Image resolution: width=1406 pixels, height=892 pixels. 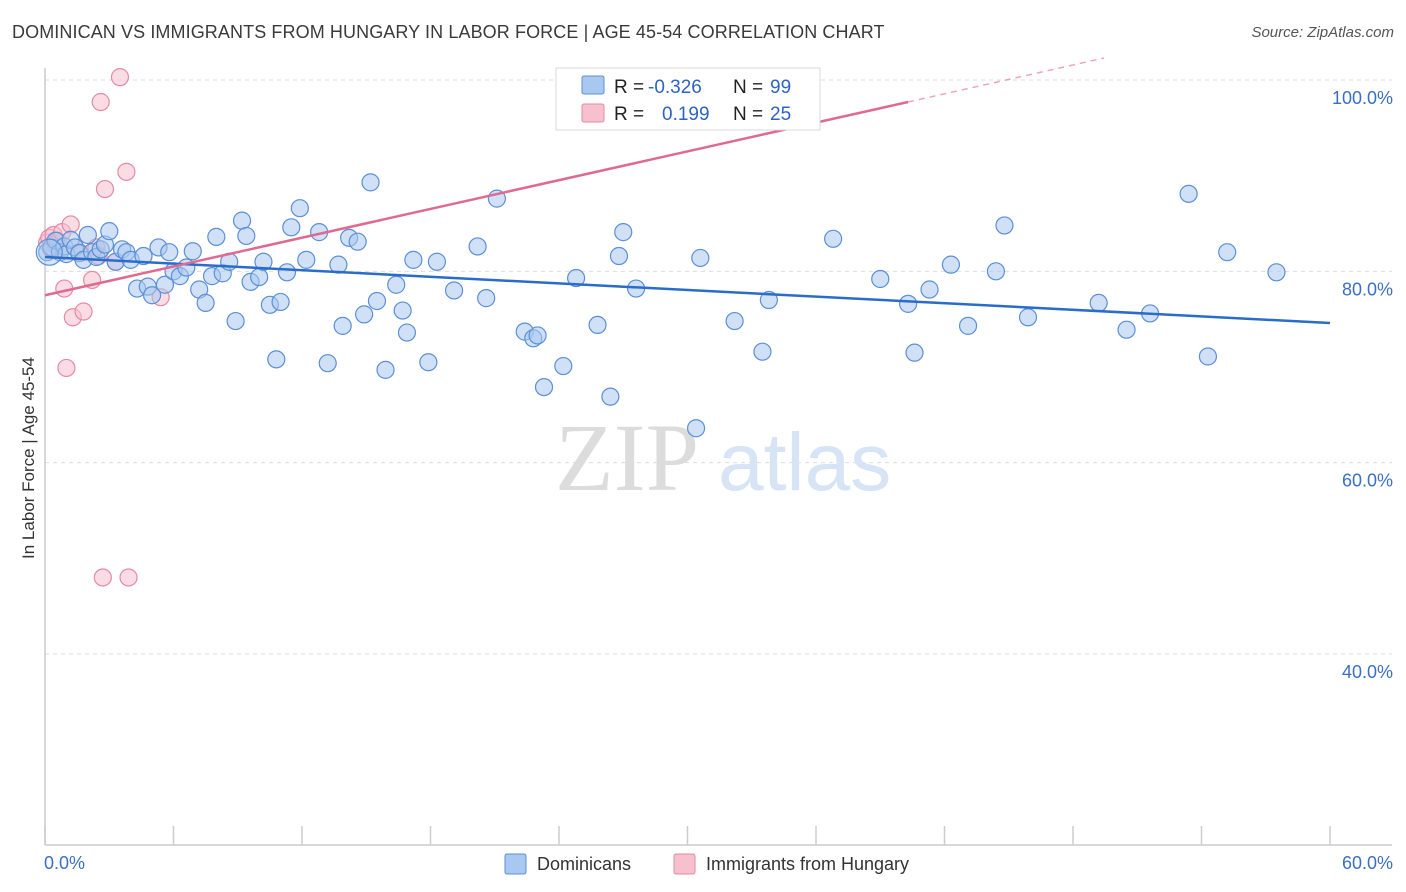 What do you see at coordinates (687, 290) in the screenshot?
I see `dominicans-trend-line` at bounding box center [687, 290].